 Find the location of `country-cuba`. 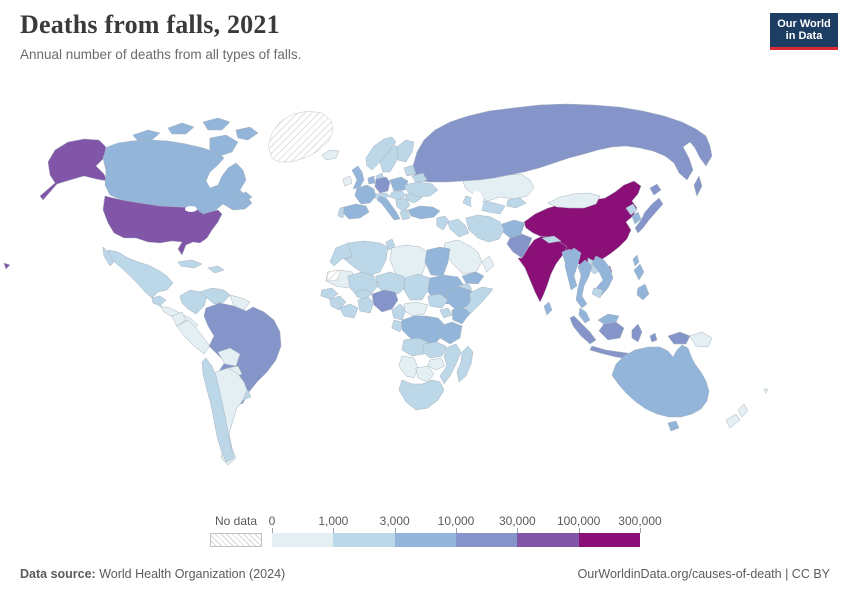

country-cuba is located at coordinates (190, 264).